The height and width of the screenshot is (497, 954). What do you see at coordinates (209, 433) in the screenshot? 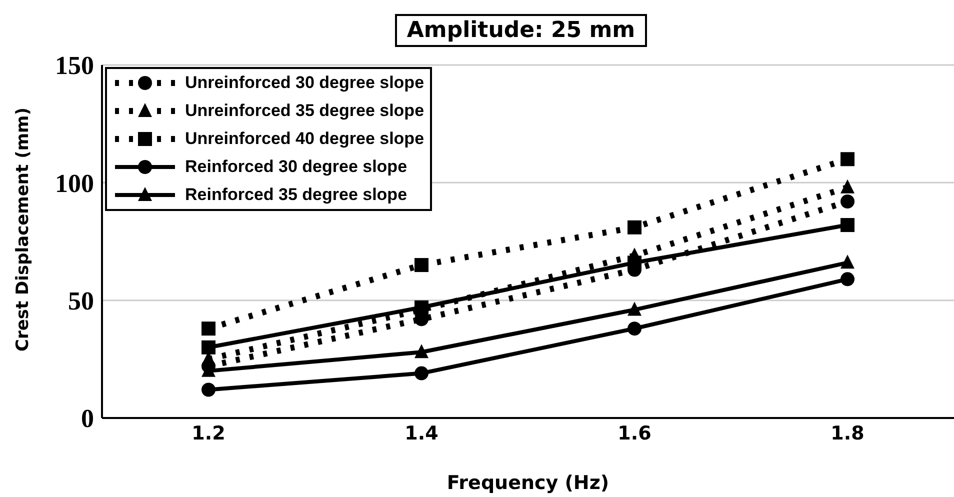
I see `x-tick-label: 1.2` at bounding box center [209, 433].